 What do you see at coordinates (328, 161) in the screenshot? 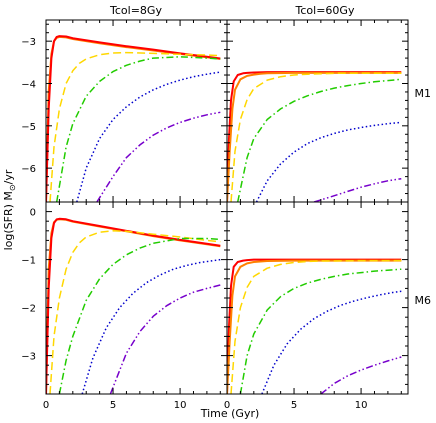
I see `series-blue-top-right` at bounding box center [328, 161].